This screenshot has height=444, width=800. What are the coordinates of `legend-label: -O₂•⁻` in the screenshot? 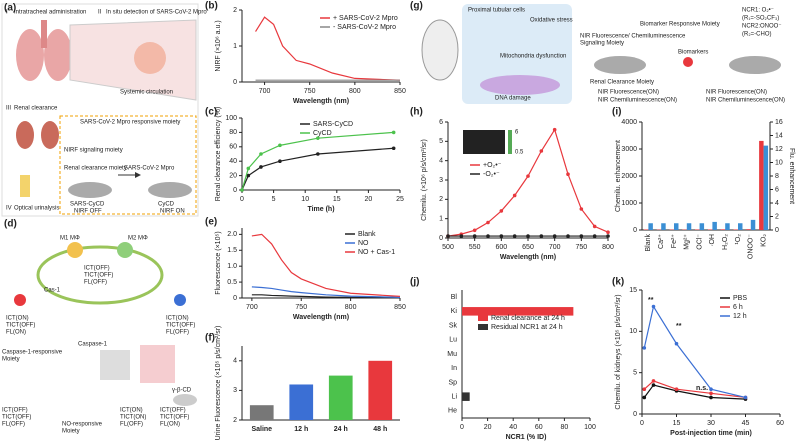 It's located at (491, 174).